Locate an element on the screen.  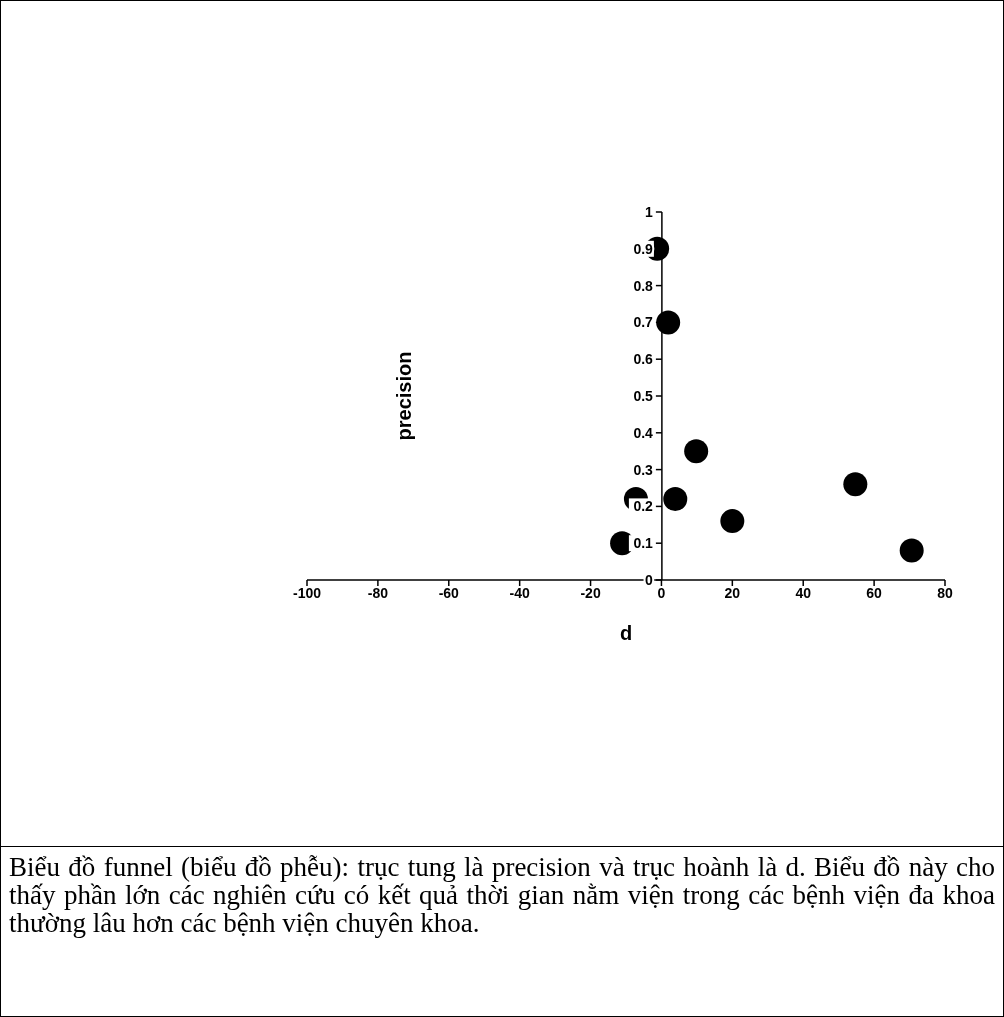
x-tick-label: -20 is located at coordinates (590, 592).